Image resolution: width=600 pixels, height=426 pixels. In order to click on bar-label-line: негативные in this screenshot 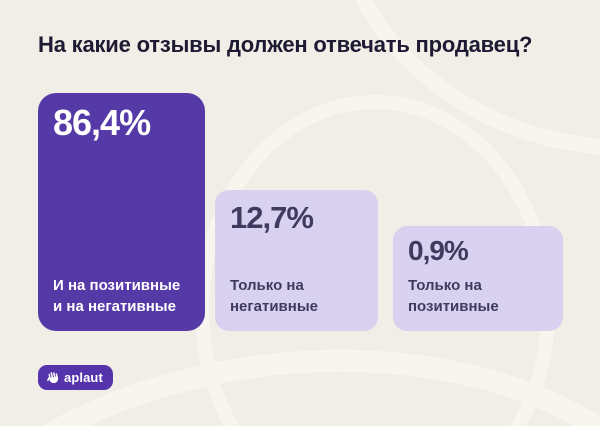, I will do `click(274, 306)`.